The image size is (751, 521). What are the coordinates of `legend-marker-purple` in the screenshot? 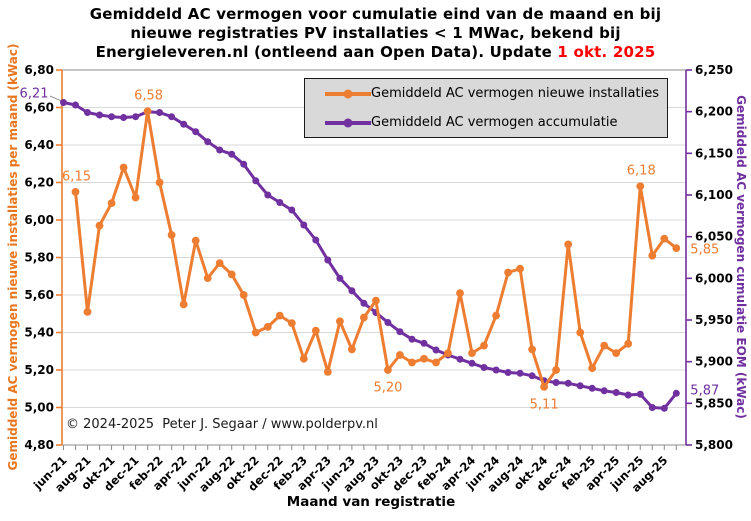 It's located at (348, 122).